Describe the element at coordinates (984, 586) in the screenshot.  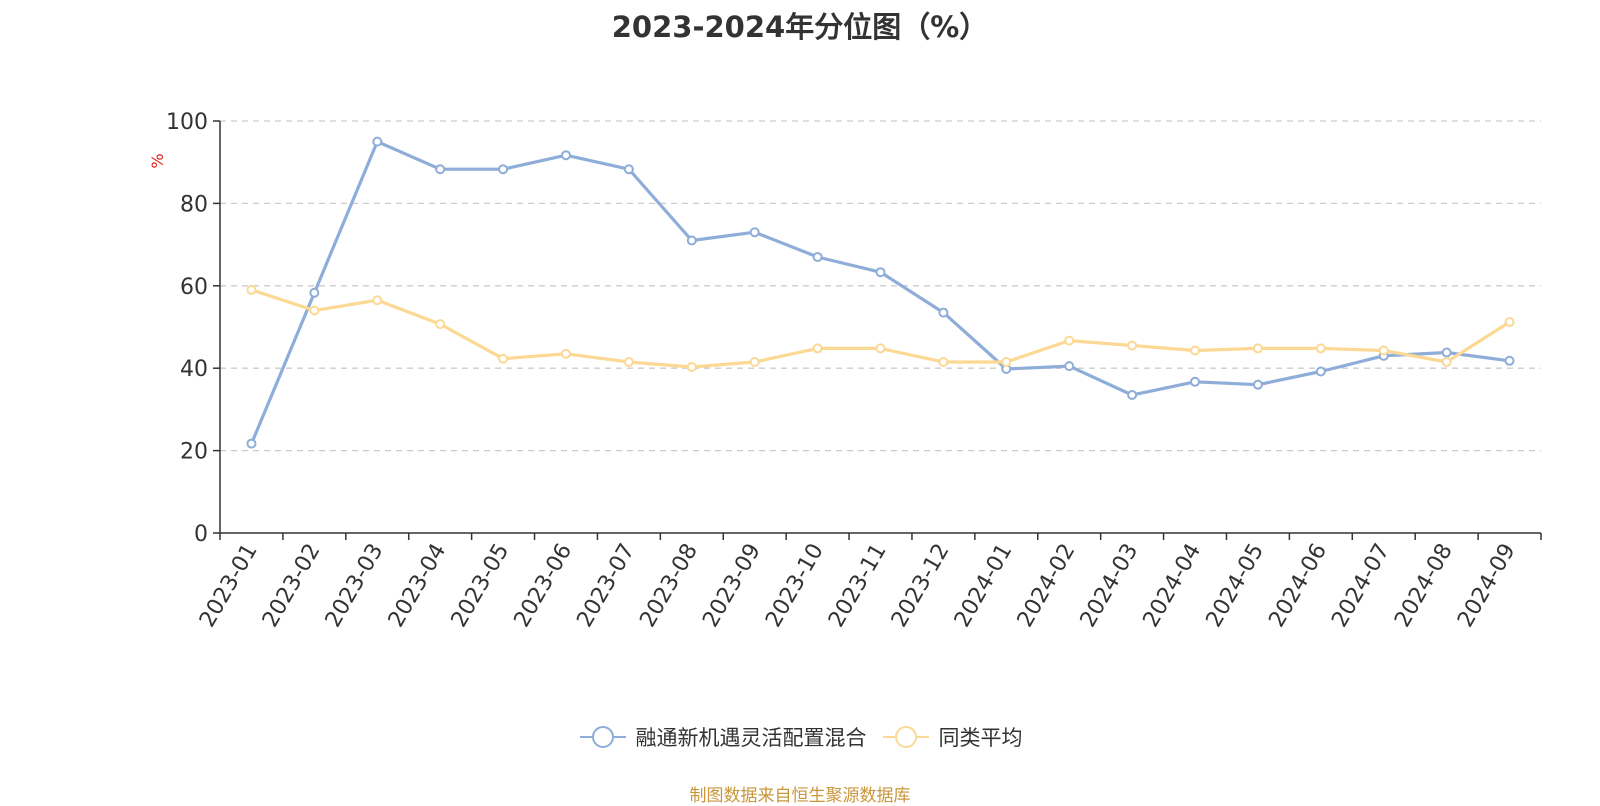
I see `x-tick-label-2024-01: 2024-01` at that location.